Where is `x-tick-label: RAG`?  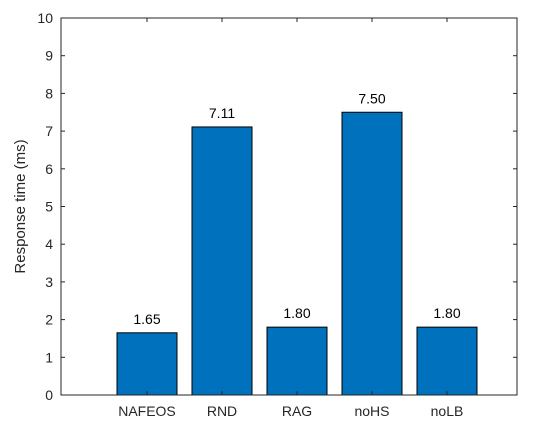
x-tick-label: RAG is located at coordinates (297, 411).